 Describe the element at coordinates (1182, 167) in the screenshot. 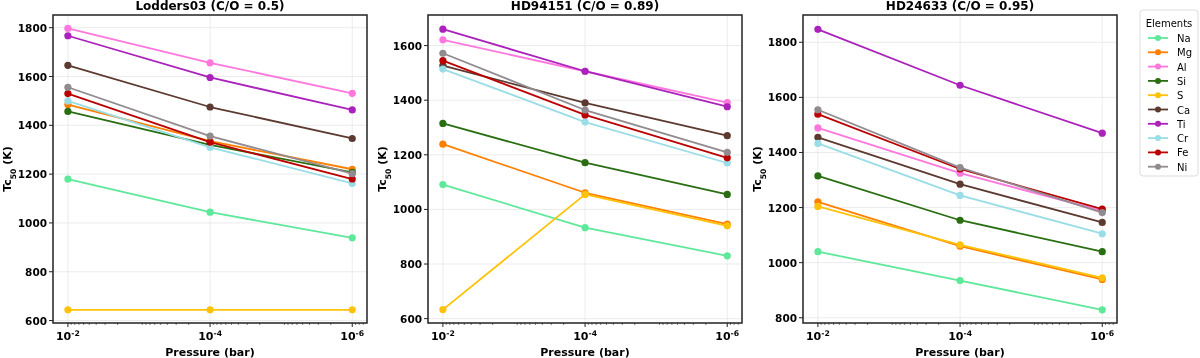

I see `legend-label: Ni` at that location.